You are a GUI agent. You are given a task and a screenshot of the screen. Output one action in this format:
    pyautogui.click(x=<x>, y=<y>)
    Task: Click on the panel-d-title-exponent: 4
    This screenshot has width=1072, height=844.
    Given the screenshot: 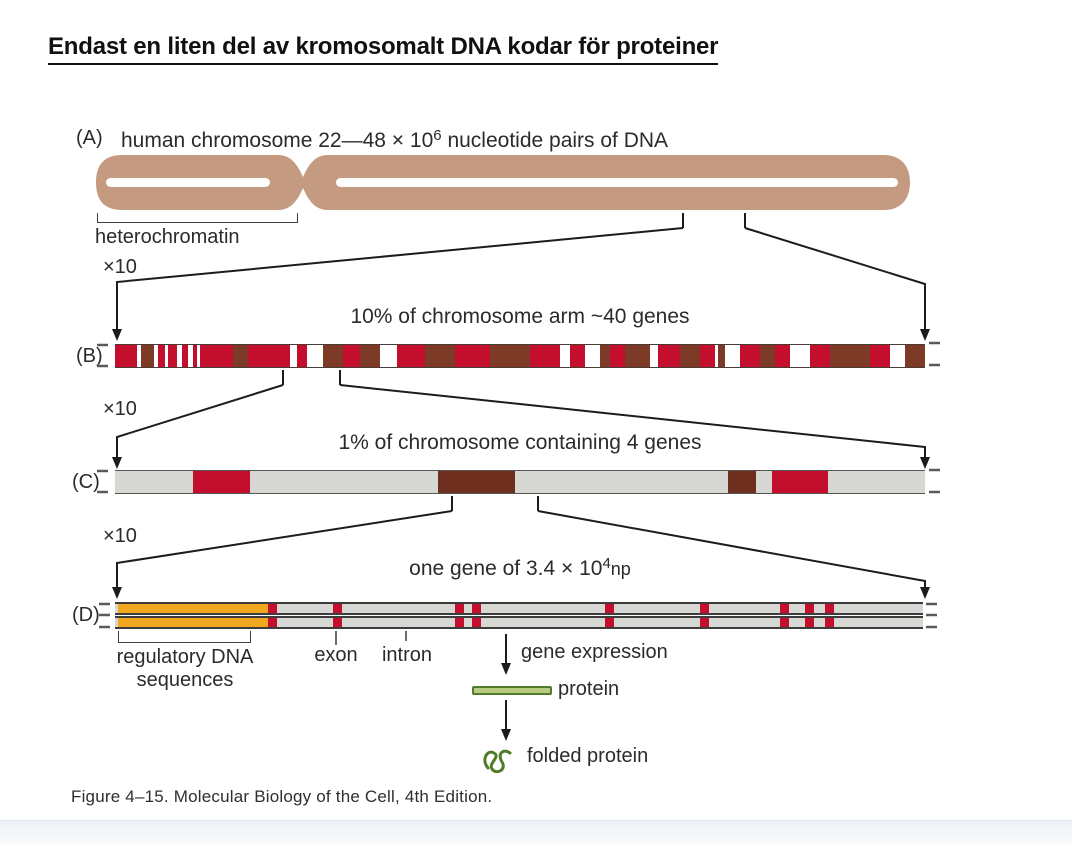 What is the action you would take?
    pyautogui.click(x=606, y=563)
    